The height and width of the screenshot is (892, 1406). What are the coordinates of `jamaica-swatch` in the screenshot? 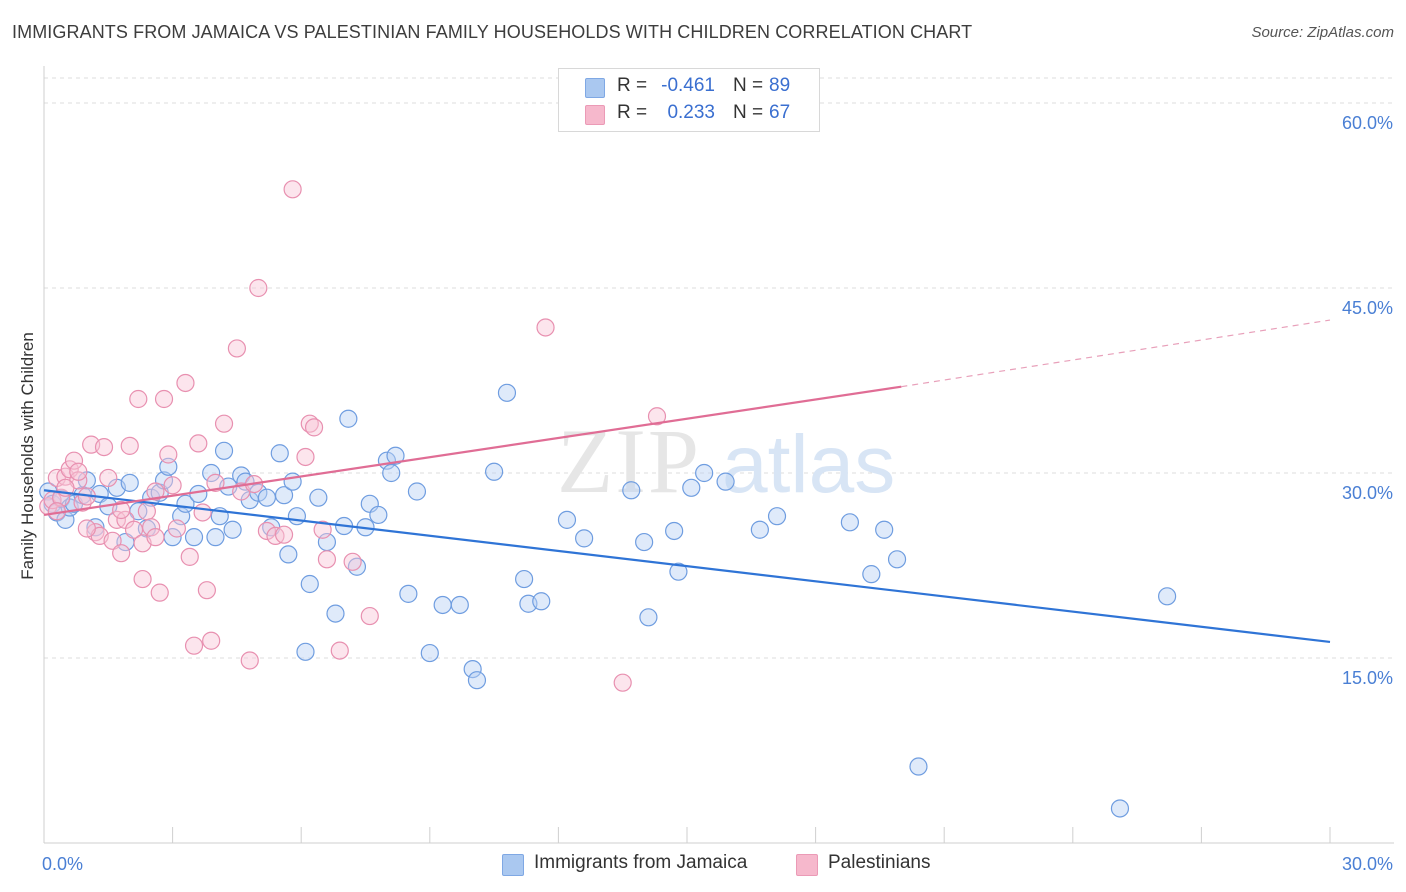 It's located at (595, 88).